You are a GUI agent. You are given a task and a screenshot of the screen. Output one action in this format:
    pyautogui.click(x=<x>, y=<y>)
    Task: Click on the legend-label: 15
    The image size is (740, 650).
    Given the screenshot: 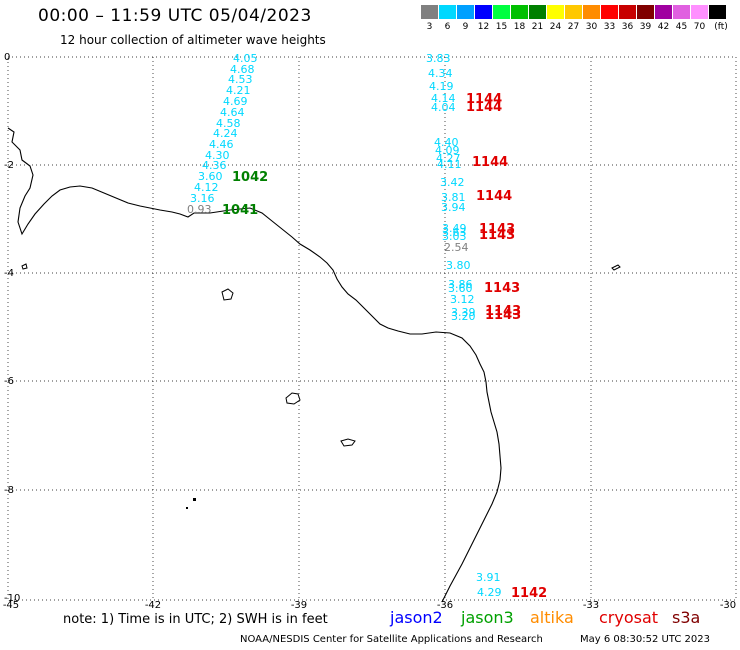 What is the action you would take?
    pyautogui.click(x=501, y=27)
    